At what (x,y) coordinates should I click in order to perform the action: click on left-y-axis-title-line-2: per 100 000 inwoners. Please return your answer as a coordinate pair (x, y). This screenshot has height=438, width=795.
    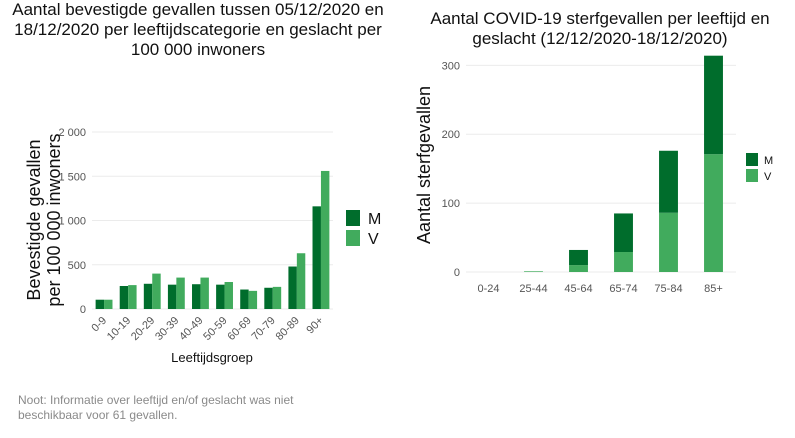
    Looking at the image, I should click on (54, 219).